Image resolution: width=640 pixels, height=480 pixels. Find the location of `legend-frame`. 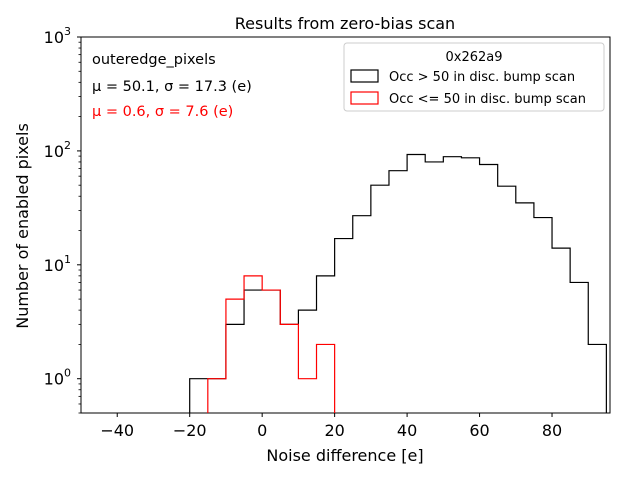

legend-frame is located at coordinates (474, 77).